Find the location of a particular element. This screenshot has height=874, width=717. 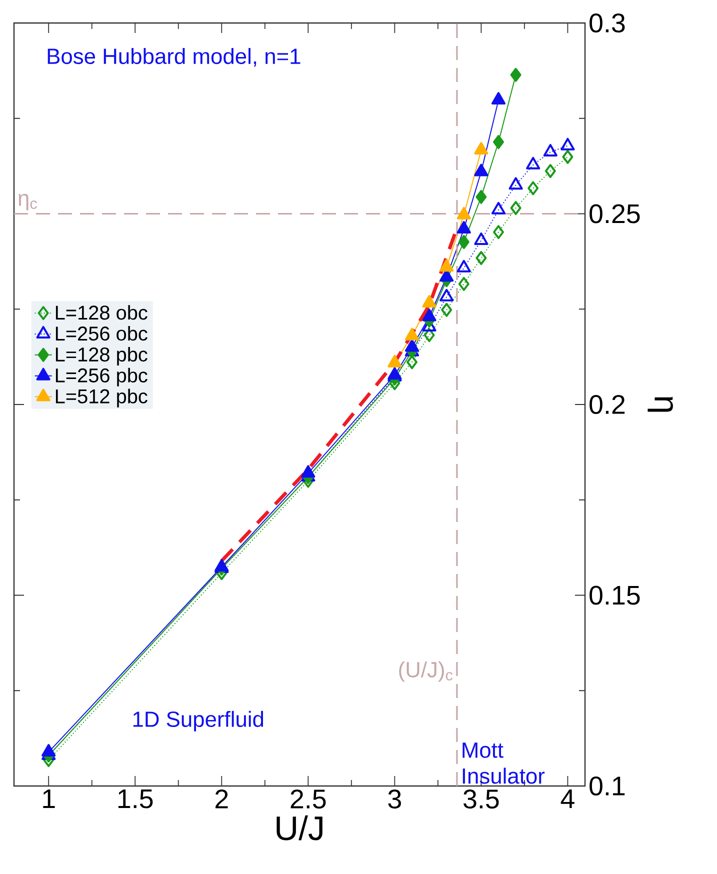

legend-label: L=256 obc is located at coordinates (102, 333).